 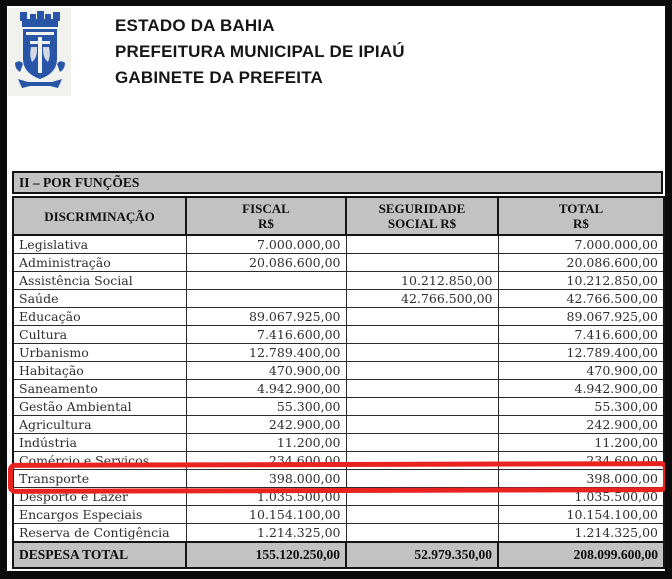 I want to click on function-name-cell: Agricultura, so click(x=99, y=424).